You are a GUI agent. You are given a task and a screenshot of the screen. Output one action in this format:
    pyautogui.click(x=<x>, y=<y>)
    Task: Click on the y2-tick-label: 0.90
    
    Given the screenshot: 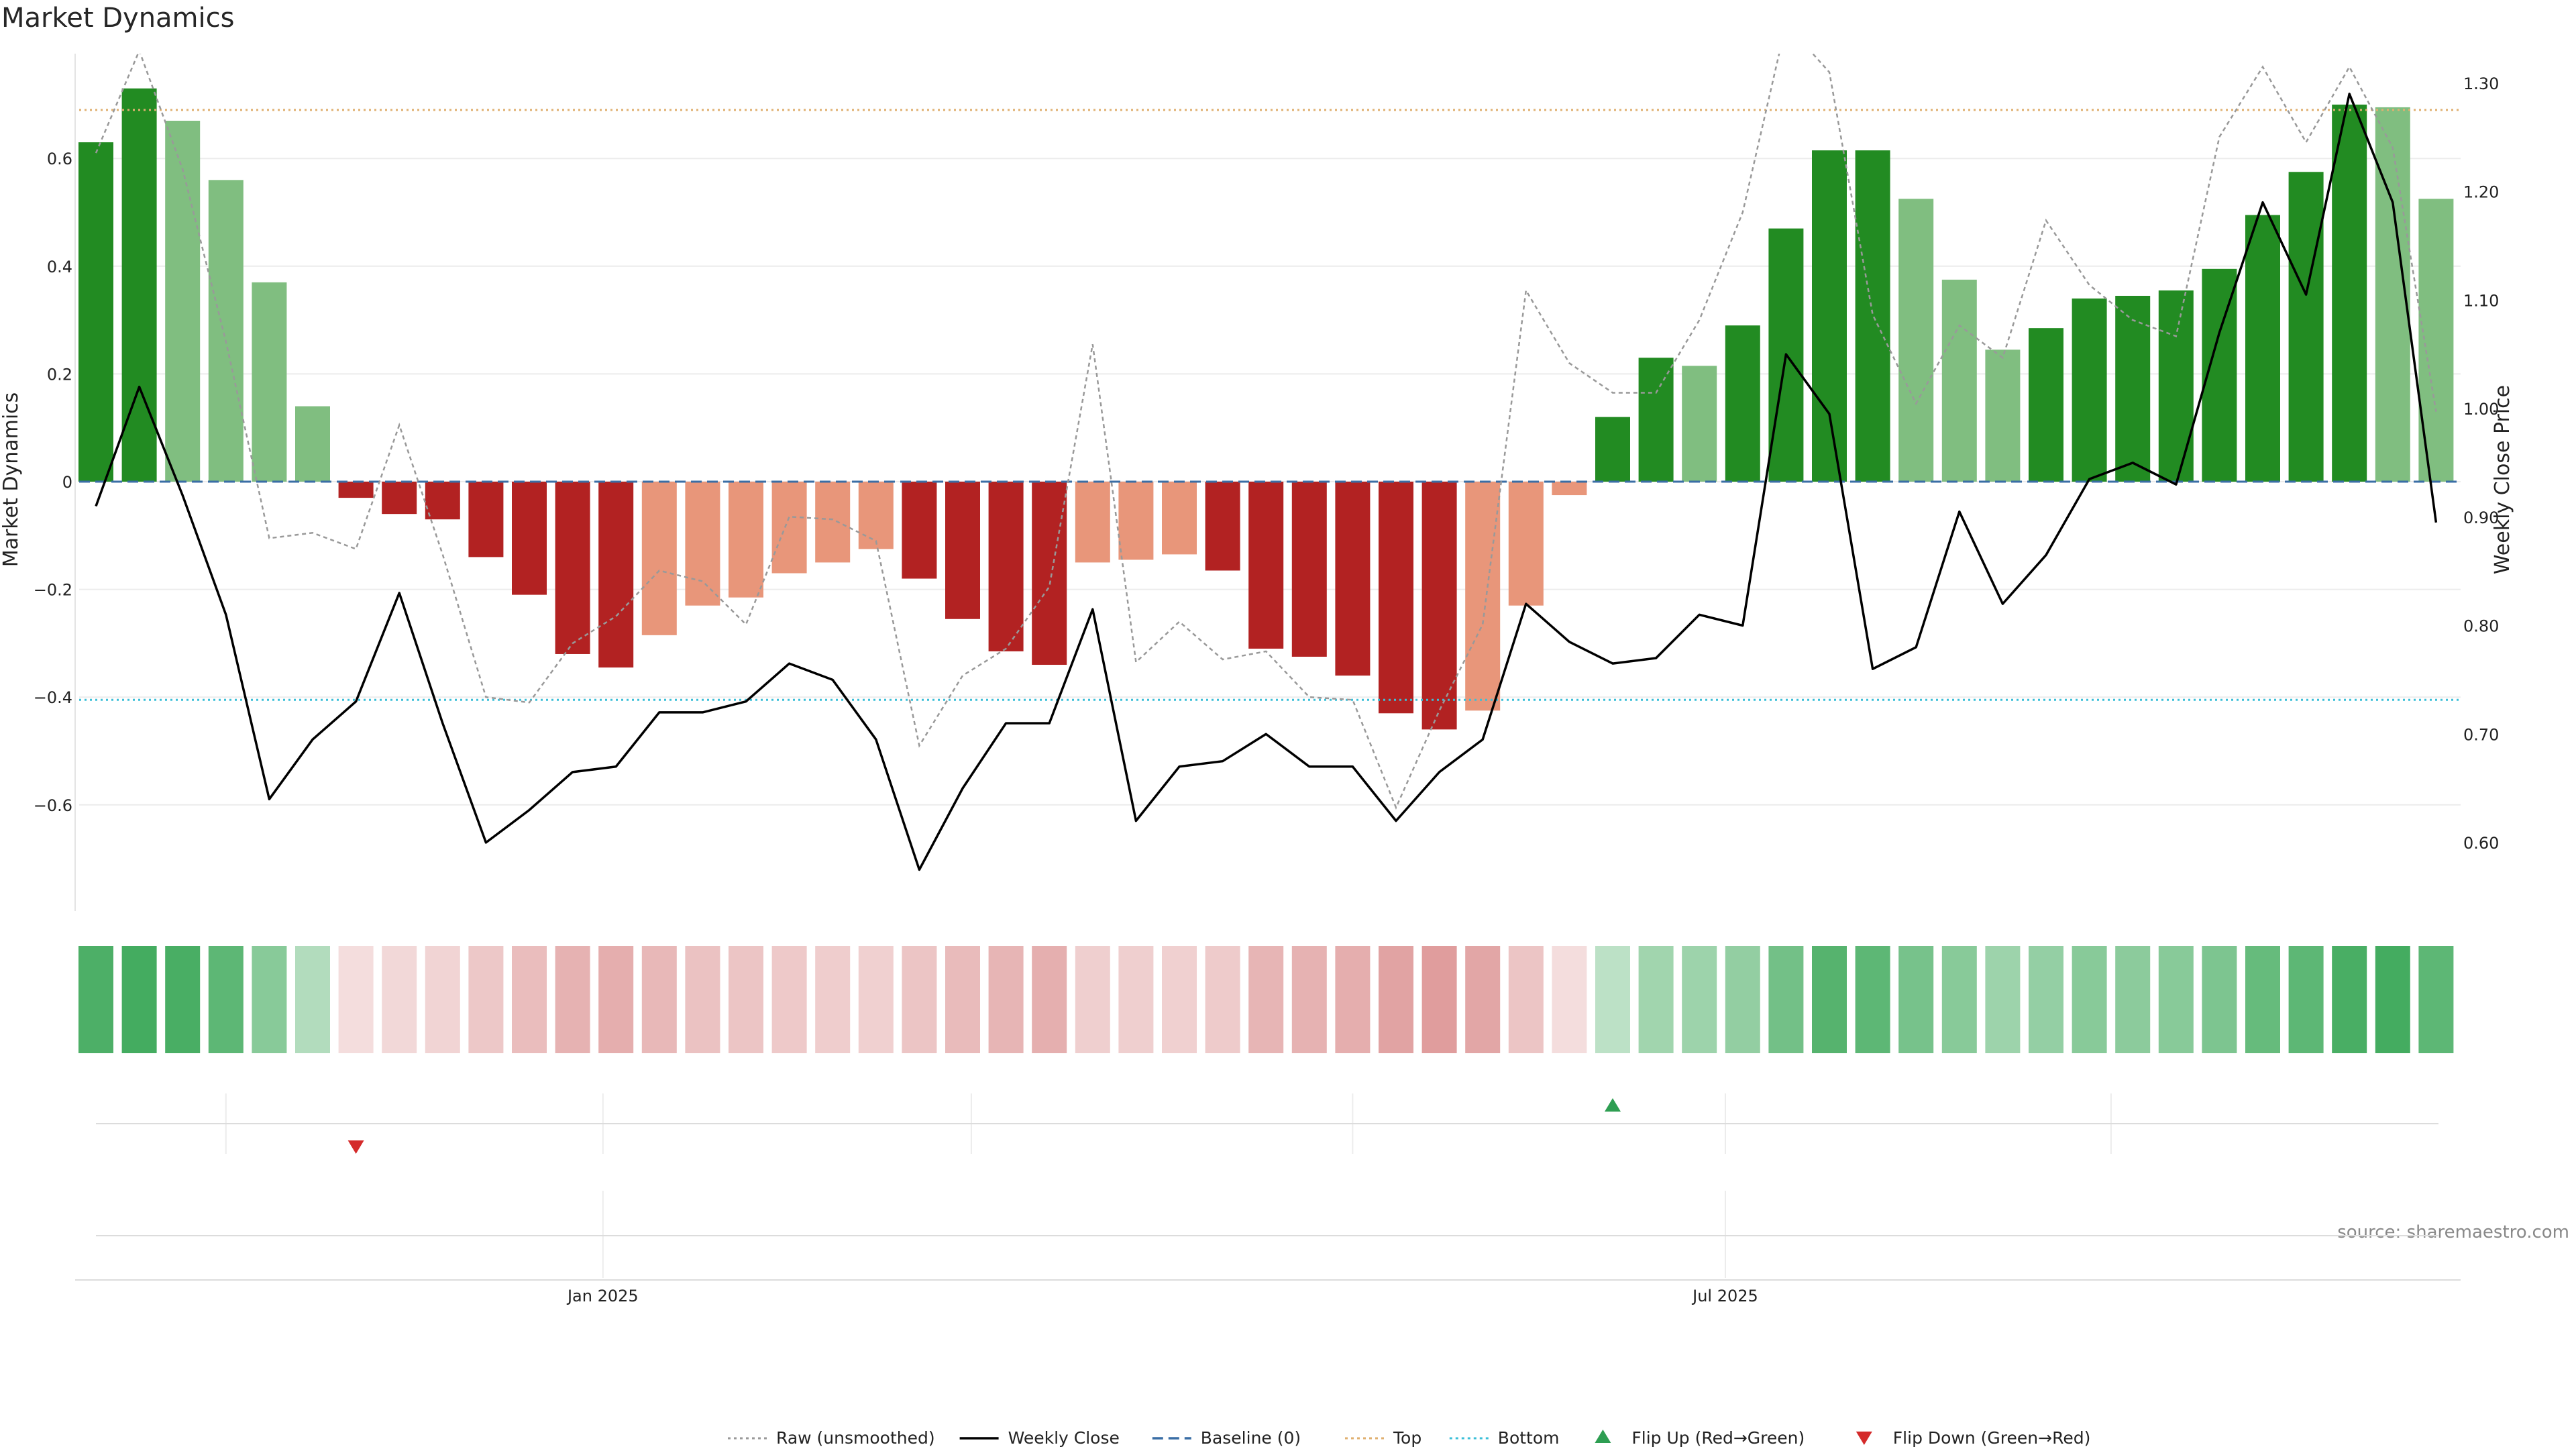 What is the action you would take?
    pyautogui.click(x=2481, y=517)
    